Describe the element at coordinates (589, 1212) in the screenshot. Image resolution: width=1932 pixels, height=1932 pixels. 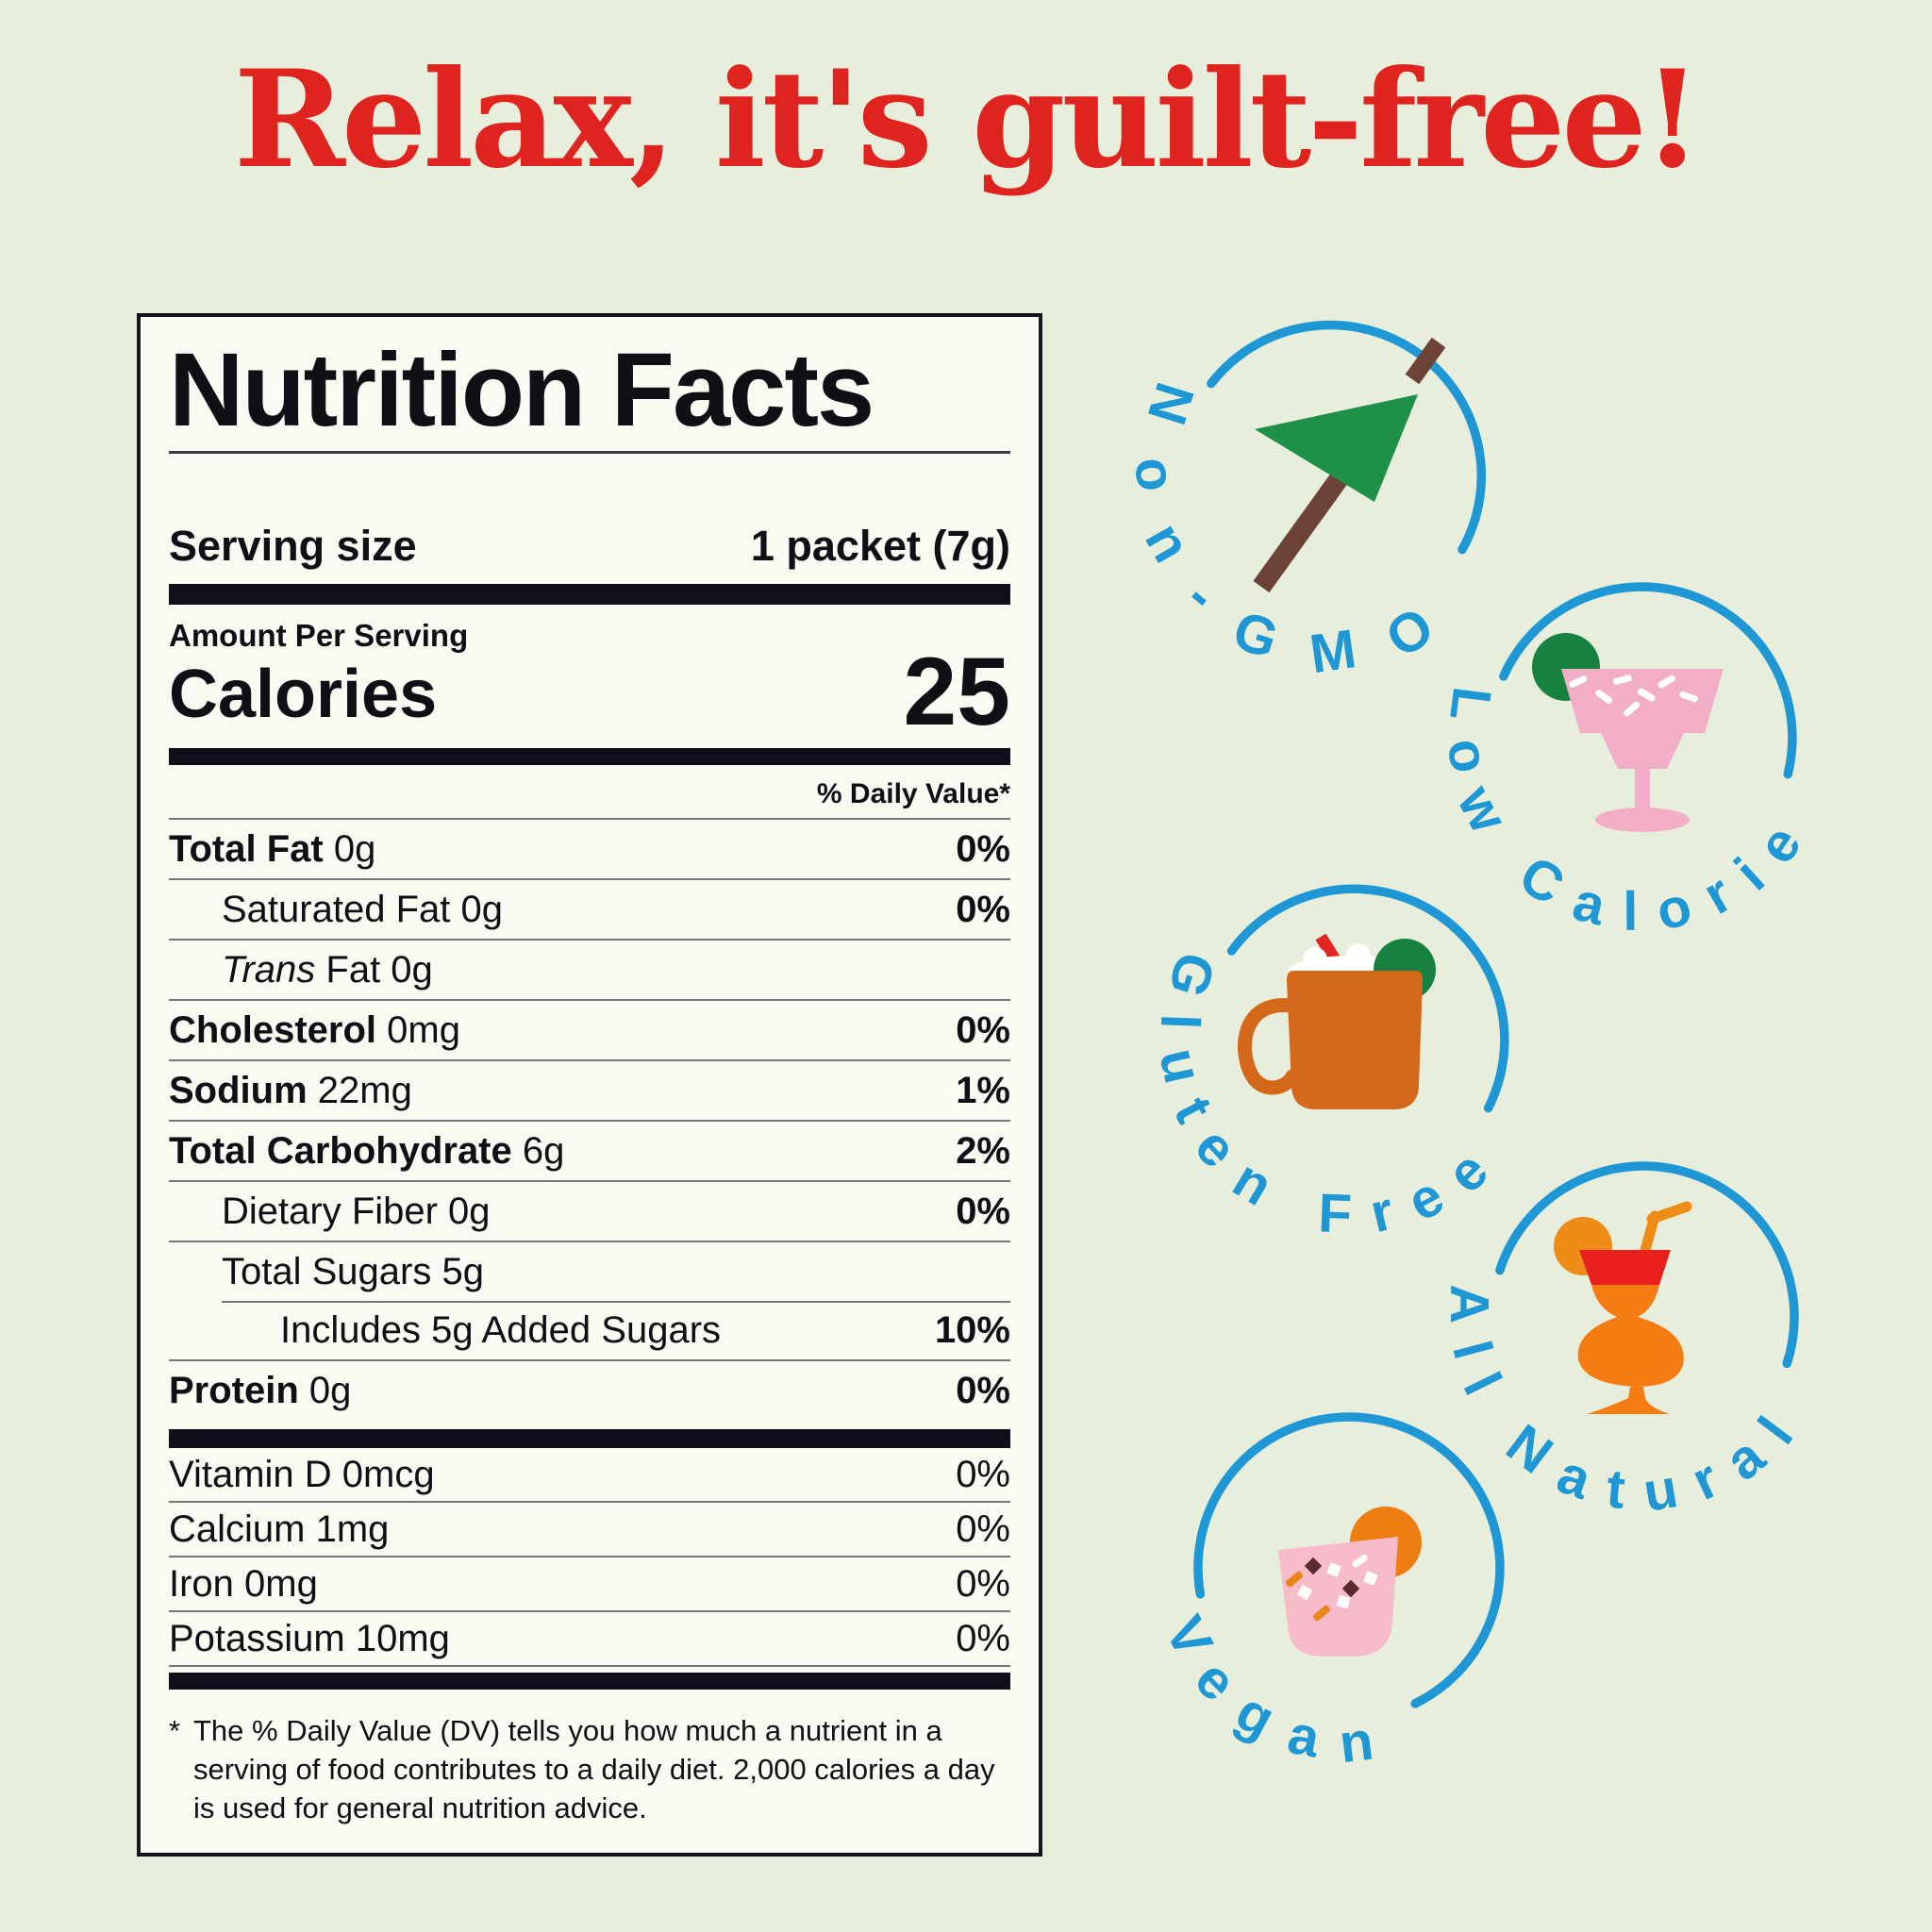
I see `nutrient-row: Dietary Fiber 0g 0%` at that location.